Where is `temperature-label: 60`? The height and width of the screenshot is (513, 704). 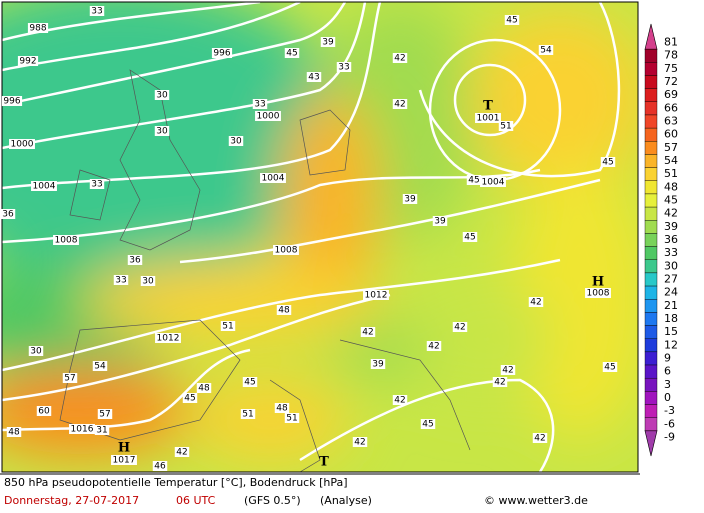
temperature-label: 60 is located at coordinates (44, 412).